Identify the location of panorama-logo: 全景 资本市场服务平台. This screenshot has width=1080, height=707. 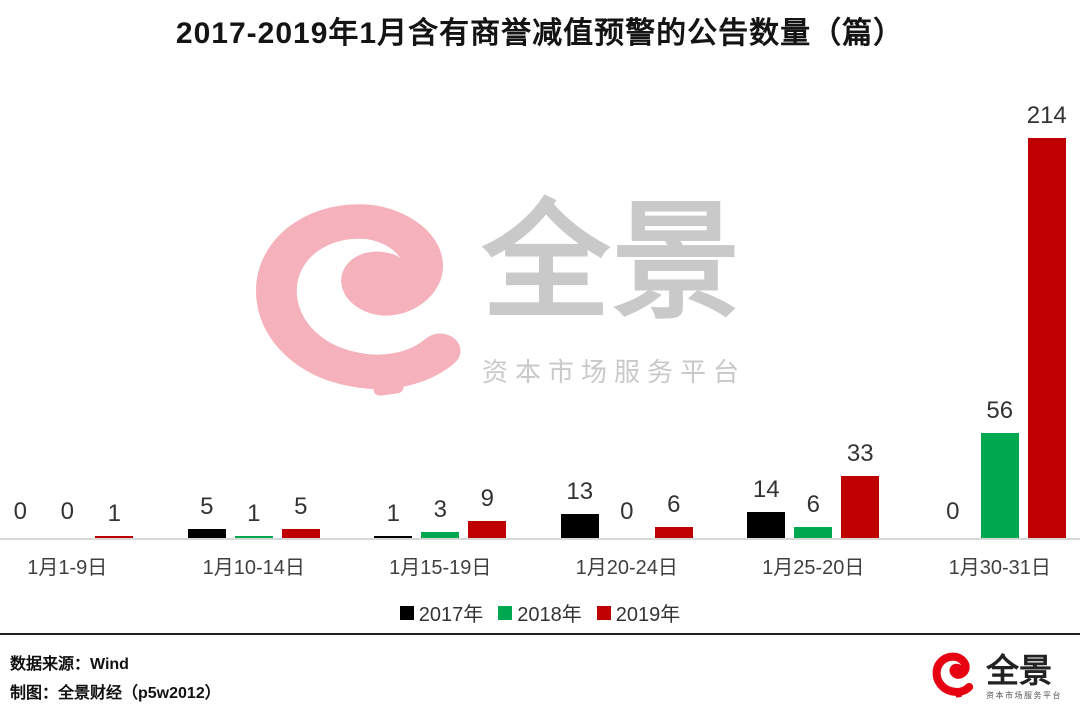
(994, 673).